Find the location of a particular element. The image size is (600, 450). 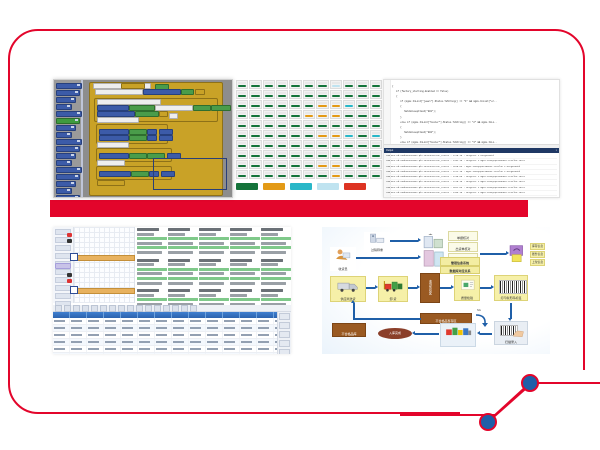

table-side-buttons is located at coordinates (284, 333).